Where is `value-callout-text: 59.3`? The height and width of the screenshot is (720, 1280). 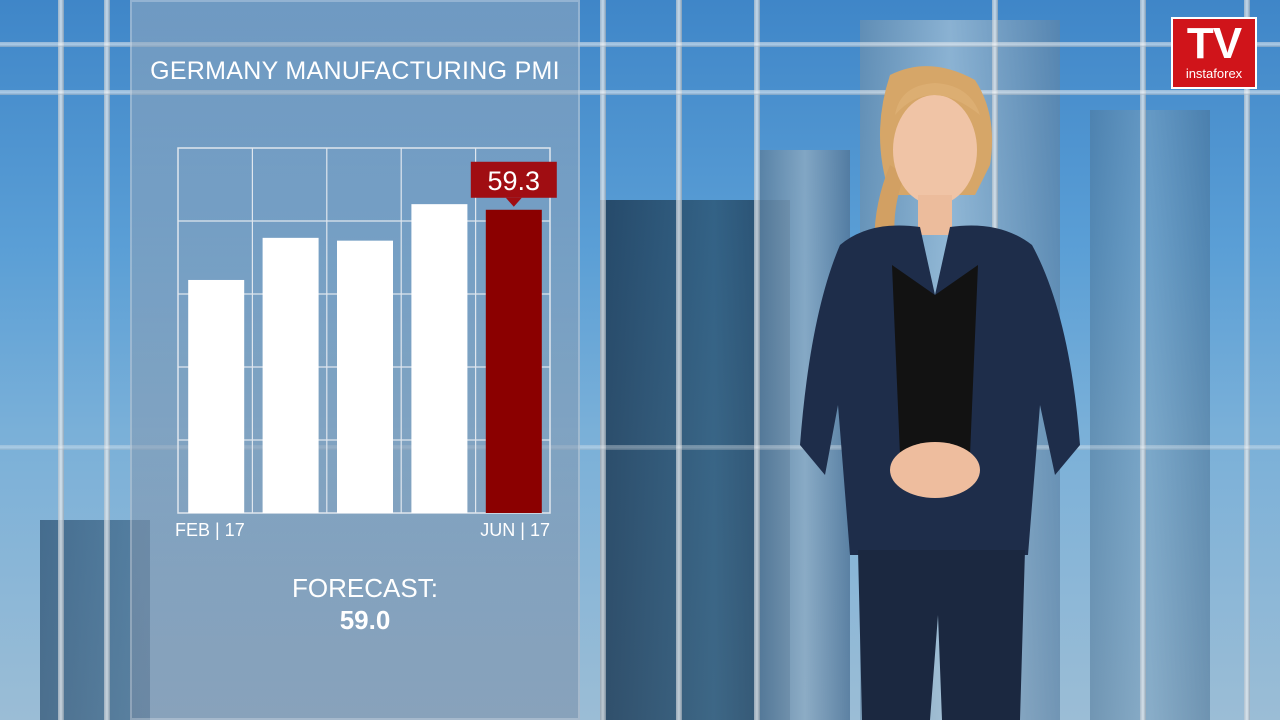 value-callout-text: 59.3 is located at coordinates (514, 181).